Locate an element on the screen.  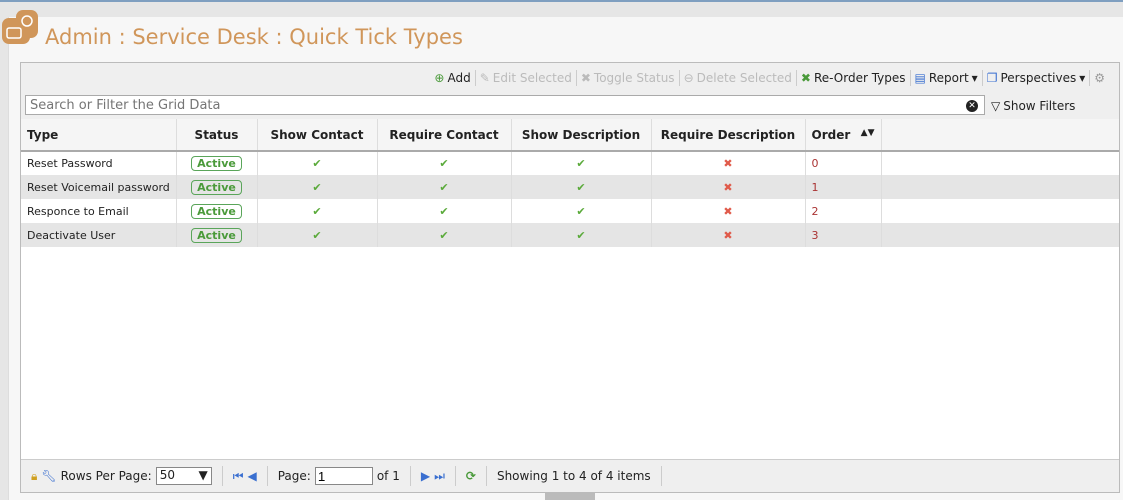
gear-icon: ⚙ is located at coordinates (1099, 77).